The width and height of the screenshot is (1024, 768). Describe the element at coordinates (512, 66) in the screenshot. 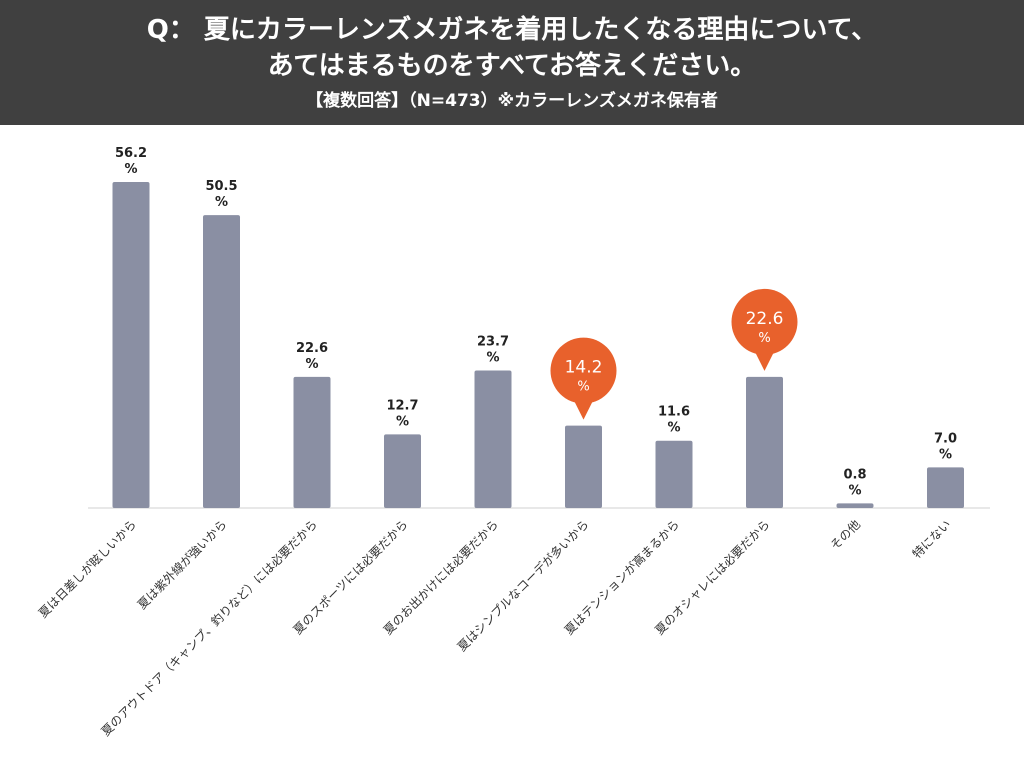

I see `question-title-line2: あてはまるものをすべてお答えください。` at that location.